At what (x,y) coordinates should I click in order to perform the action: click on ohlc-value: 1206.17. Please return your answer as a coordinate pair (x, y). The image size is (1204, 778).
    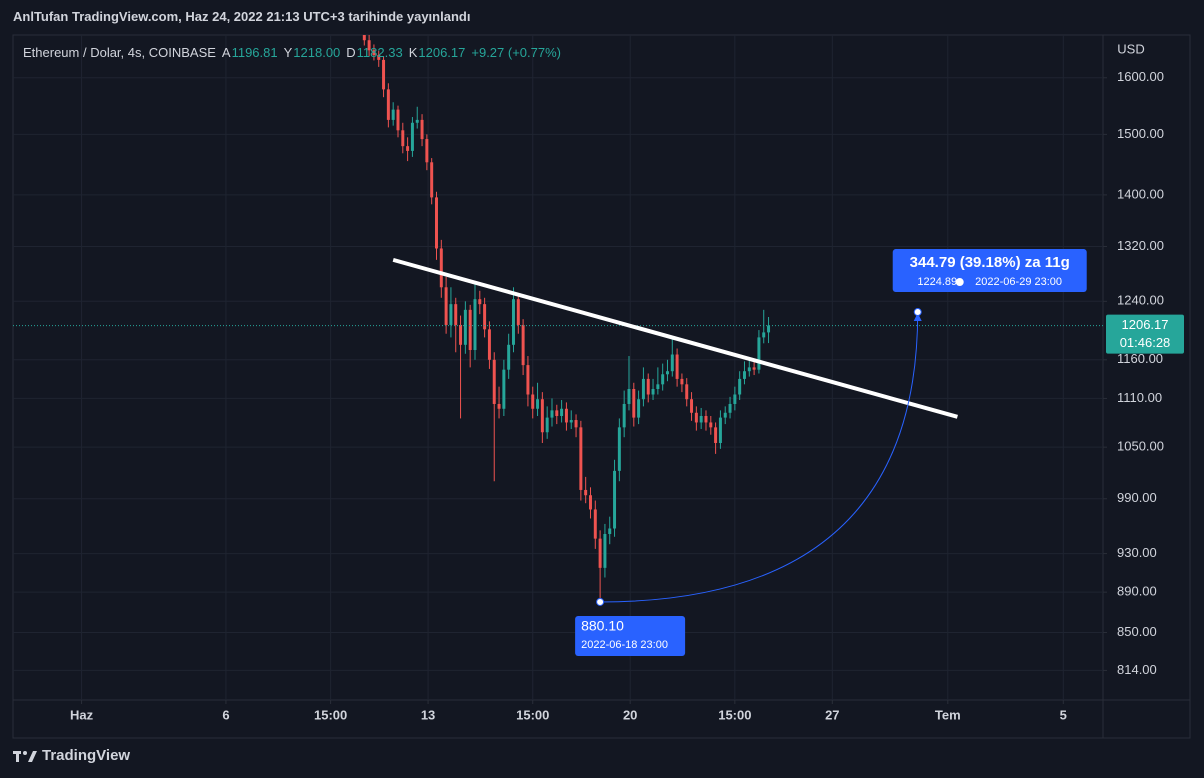
    Looking at the image, I should click on (442, 52).